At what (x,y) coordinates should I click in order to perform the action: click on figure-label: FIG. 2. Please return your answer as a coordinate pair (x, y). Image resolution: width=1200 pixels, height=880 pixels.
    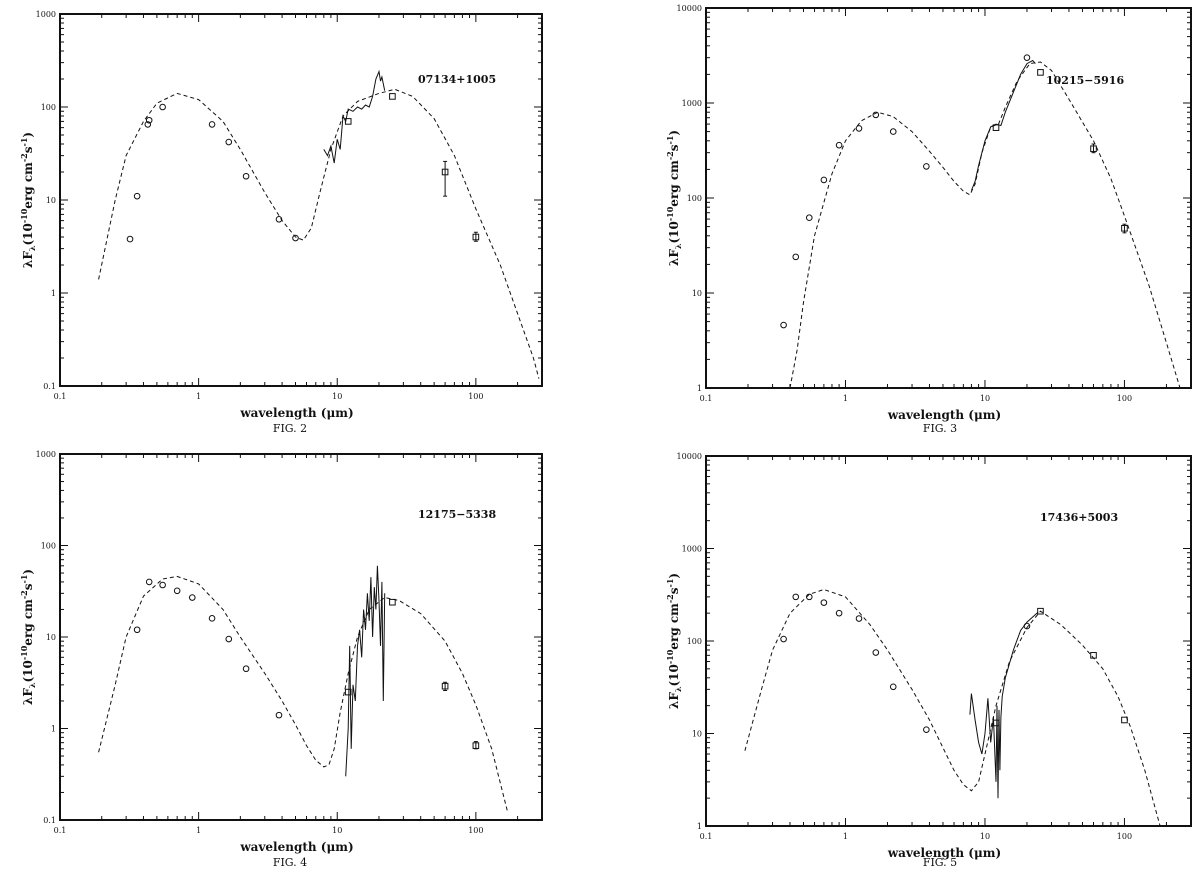
    Looking at the image, I should click on (290, 428).